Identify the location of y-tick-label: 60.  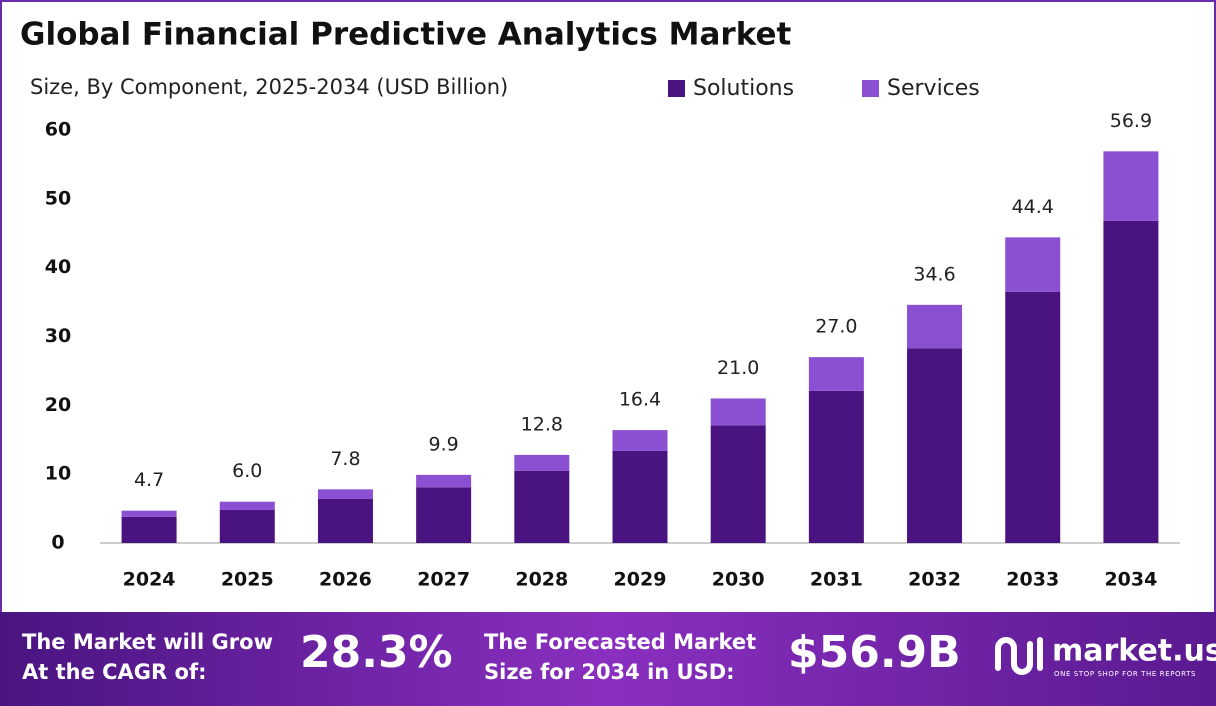
(58, 130).